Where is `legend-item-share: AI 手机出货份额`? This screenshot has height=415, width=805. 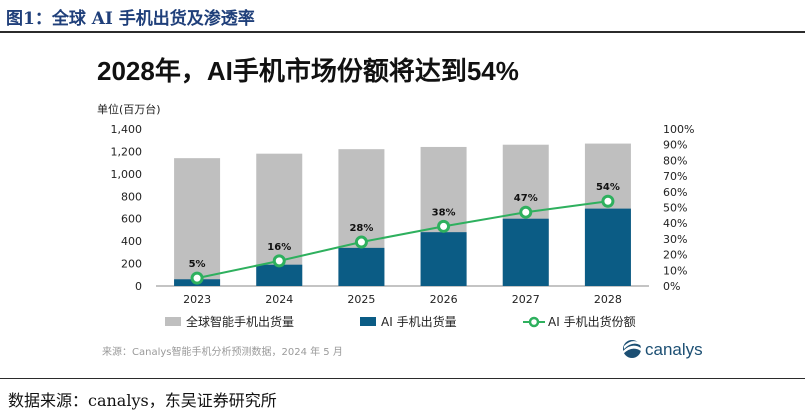
legend-item-share: AI 手机出货份额 is located at coordinates (579, 321).